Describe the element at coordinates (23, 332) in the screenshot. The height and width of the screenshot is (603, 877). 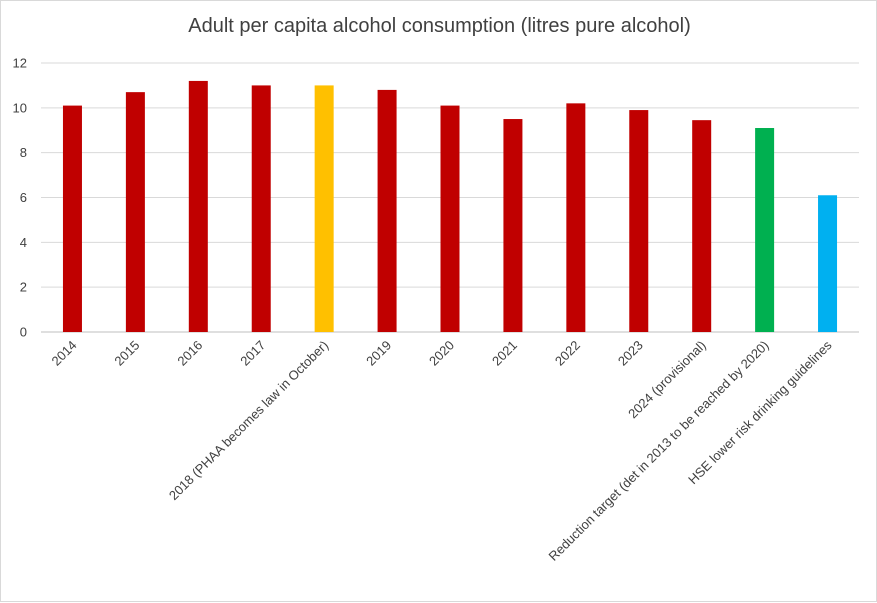
I see `y-tick-label: 0` at that location.